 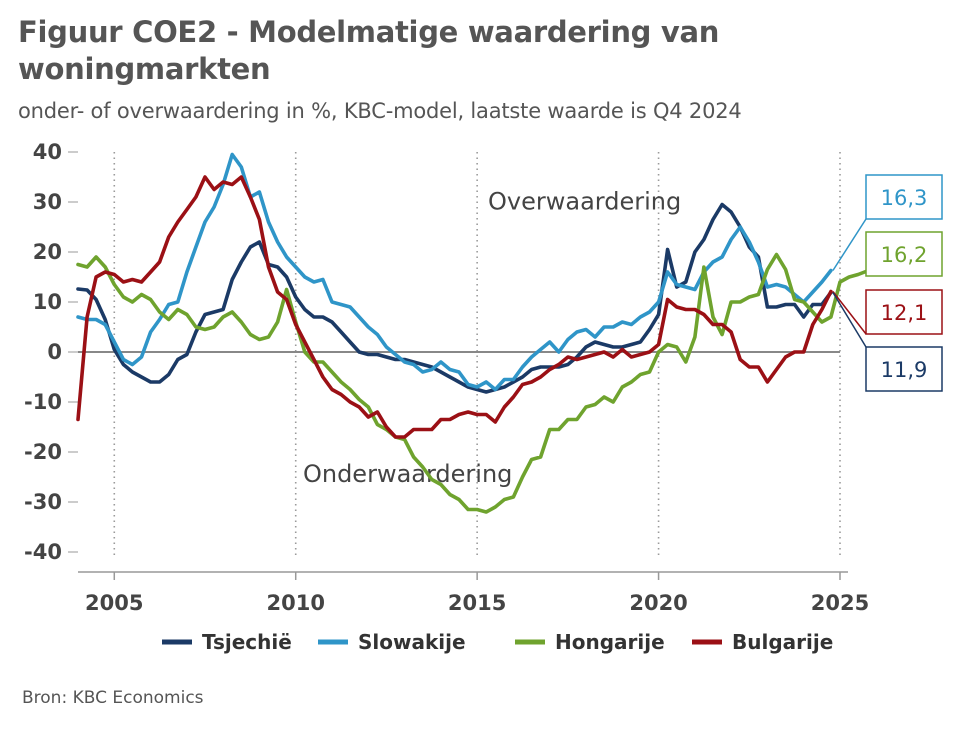 I want to click on y-tick-label: 10, so click(x=47, y=302).